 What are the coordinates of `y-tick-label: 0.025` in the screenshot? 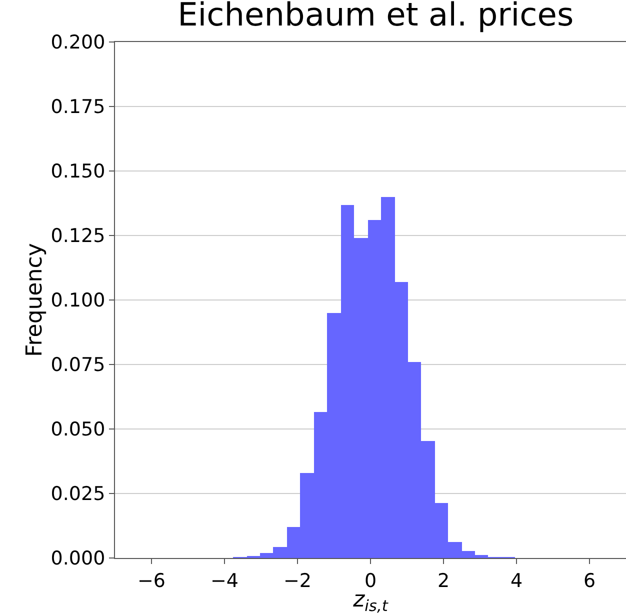 It's located at (78, 494).